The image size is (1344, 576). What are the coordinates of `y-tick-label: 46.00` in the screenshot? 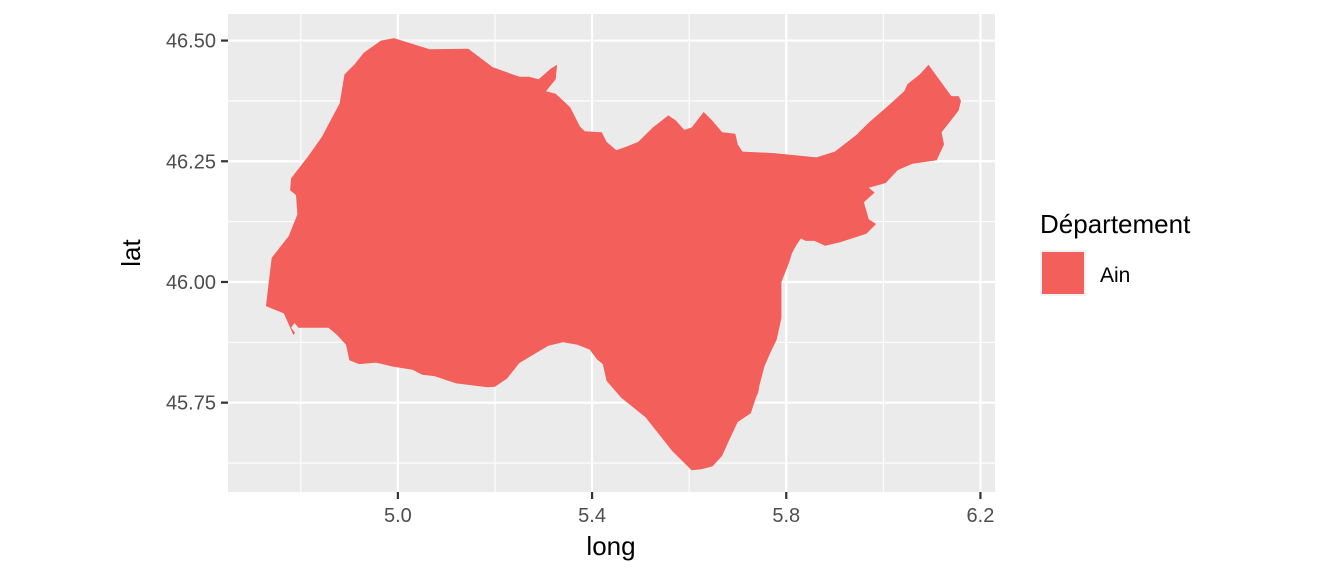 It's located at (191, 283).